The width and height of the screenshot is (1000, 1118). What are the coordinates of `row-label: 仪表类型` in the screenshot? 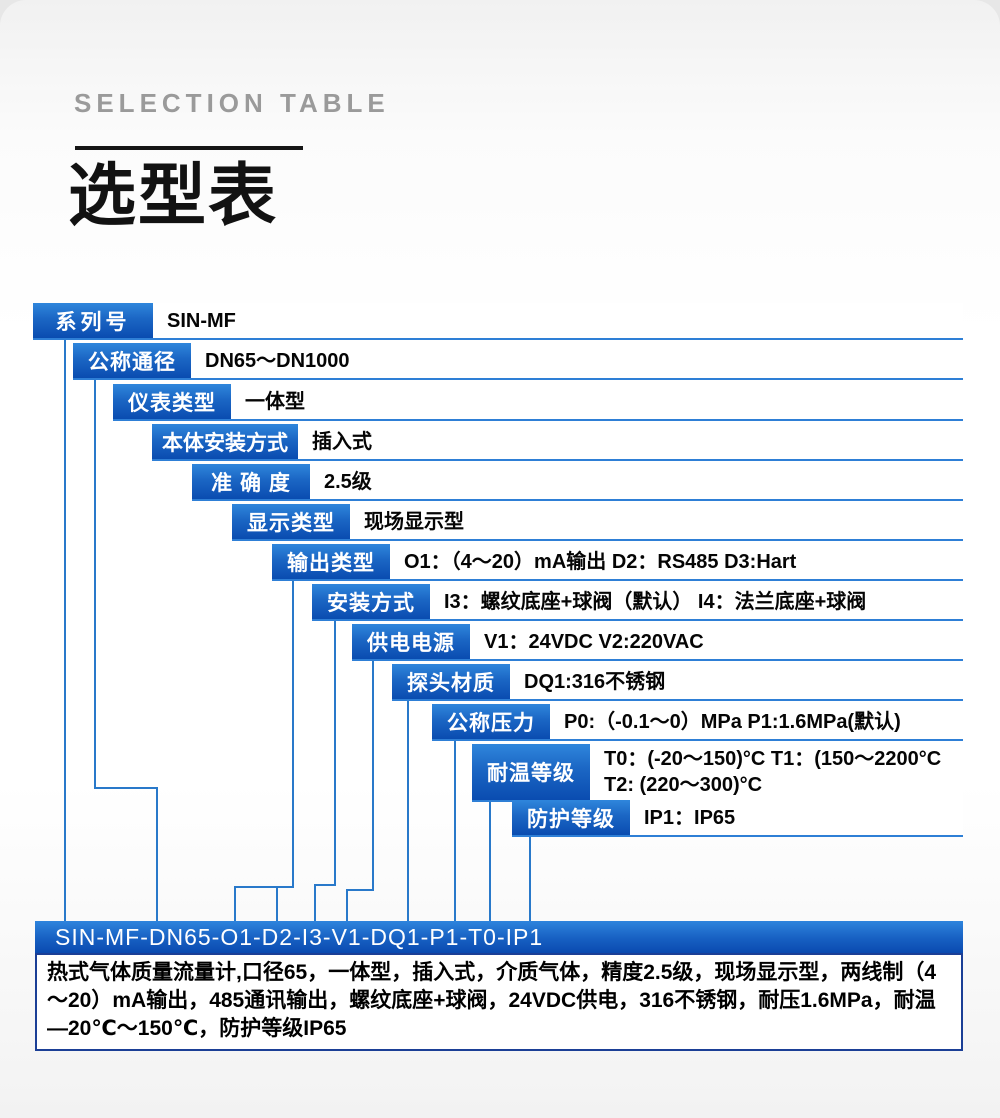 It's located at (172, 401).